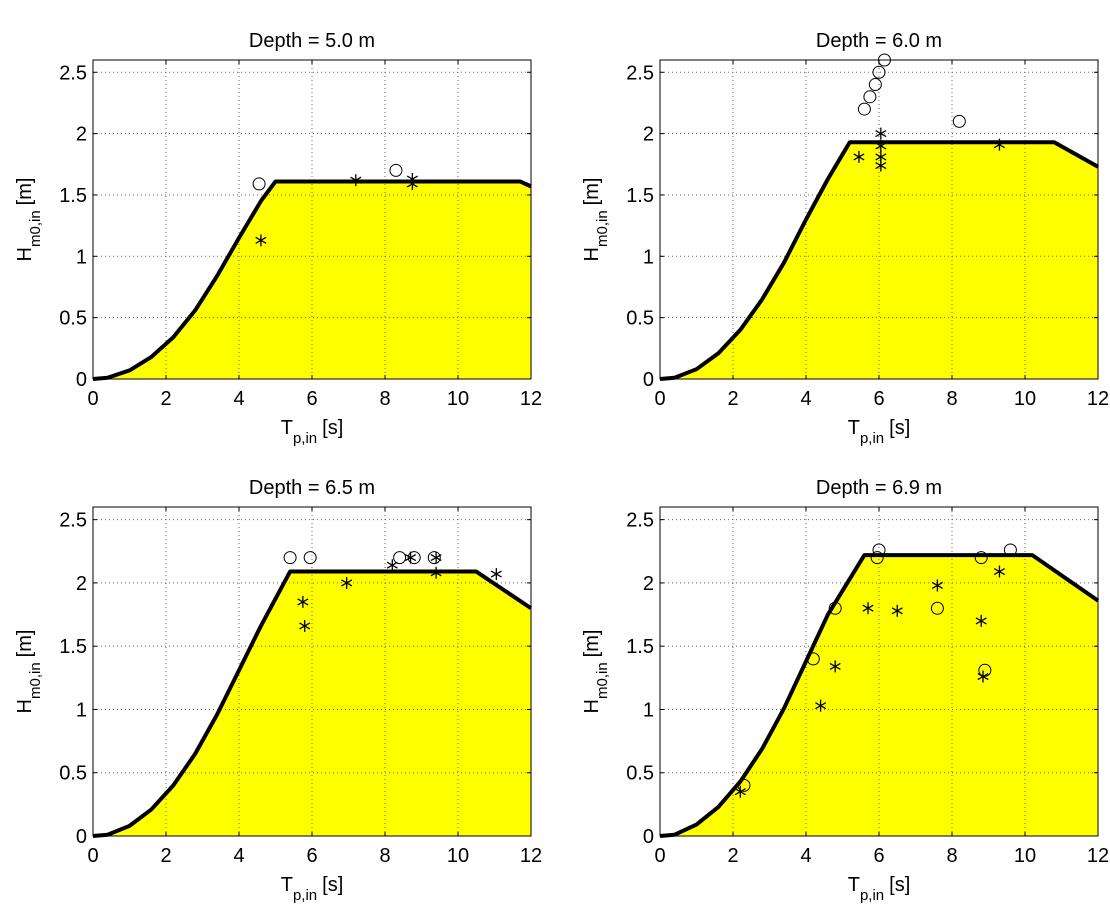 This screenshot has height=908, width=1110. I want to click on chart-title: Depth = 6.9 m, so click(879, 488).